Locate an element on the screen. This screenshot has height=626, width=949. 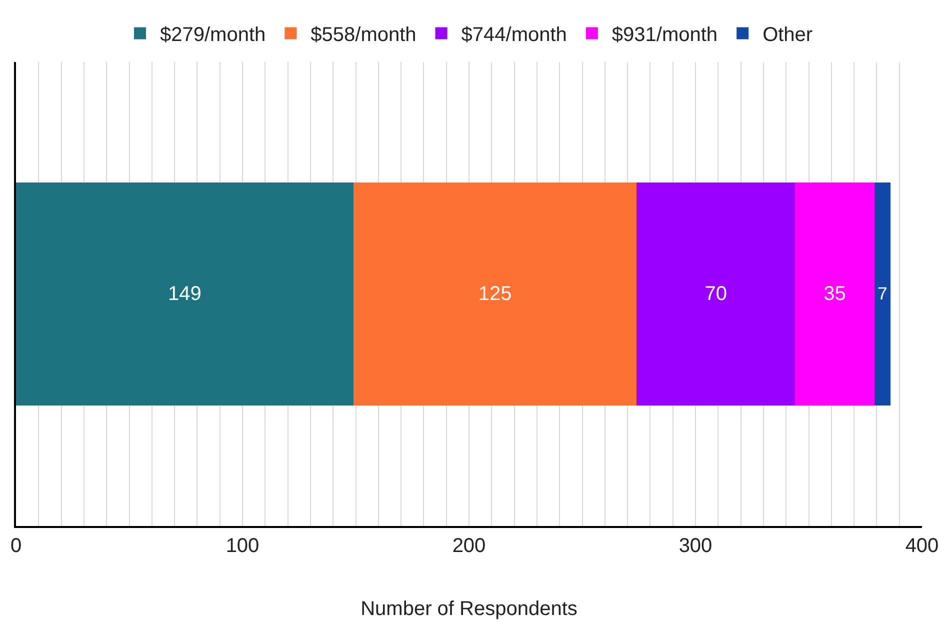
data-label: 125 is located at coordinates (495, 294).